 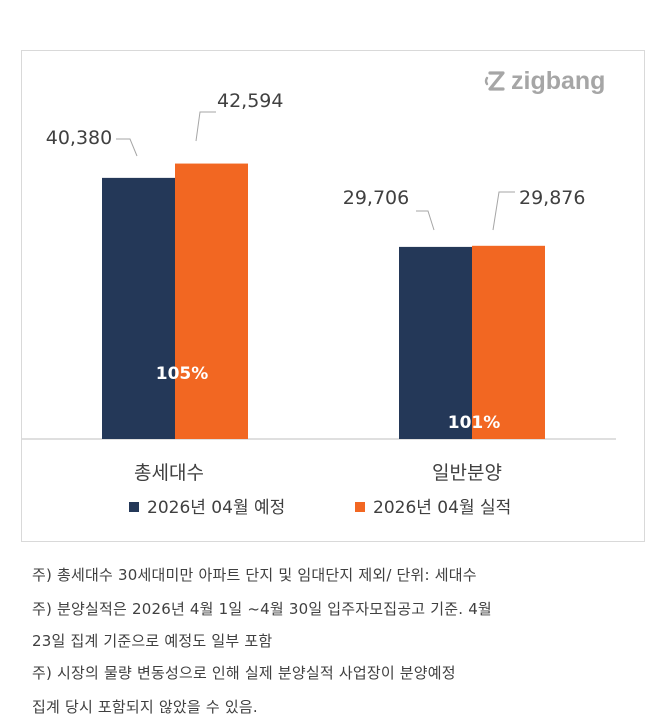 What do you see at coordinates (127, 147) in the screenshot?
I see `leader-line-planned-total` at bounding box center [127, 147].